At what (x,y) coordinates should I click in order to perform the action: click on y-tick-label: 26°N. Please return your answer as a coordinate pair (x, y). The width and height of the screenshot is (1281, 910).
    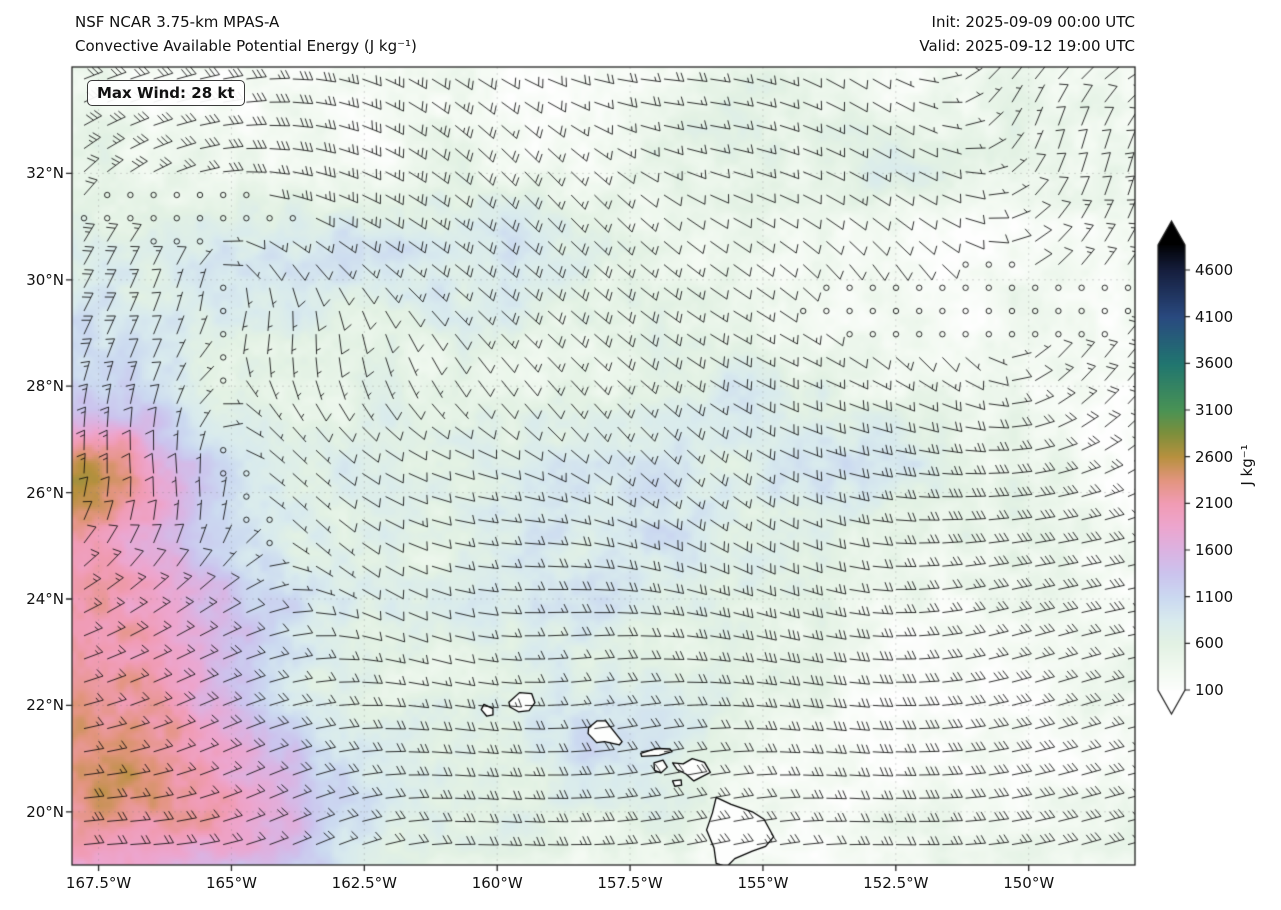
    Looking at the image, I should click on (45, 492).